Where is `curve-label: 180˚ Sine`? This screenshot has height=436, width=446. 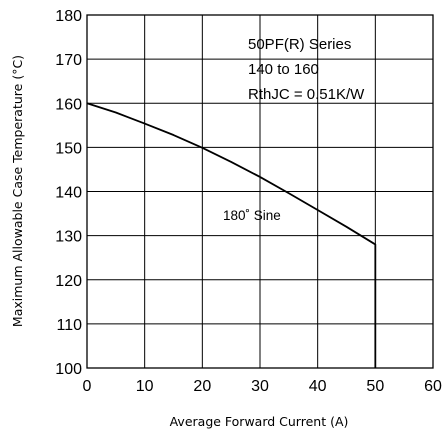 curve-label: 180˚ Sine is located at coordinates (252, 215).